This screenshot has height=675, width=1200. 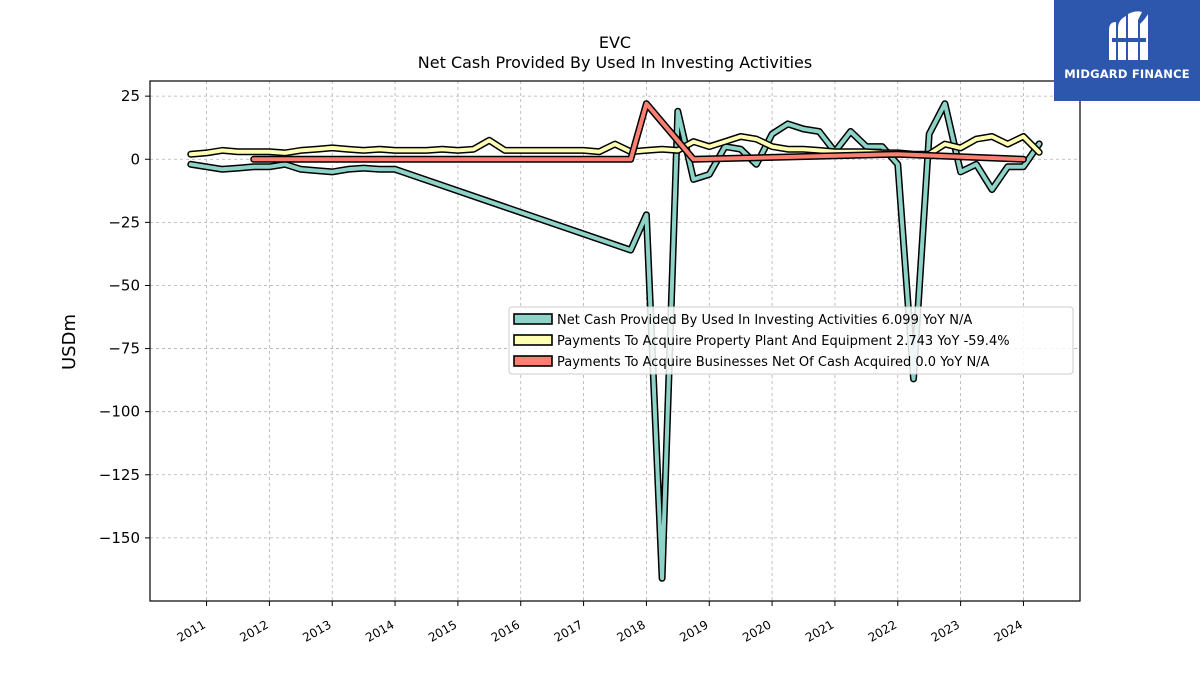 I want to click on brand-logo-icon, so click(x=1128, y=36).